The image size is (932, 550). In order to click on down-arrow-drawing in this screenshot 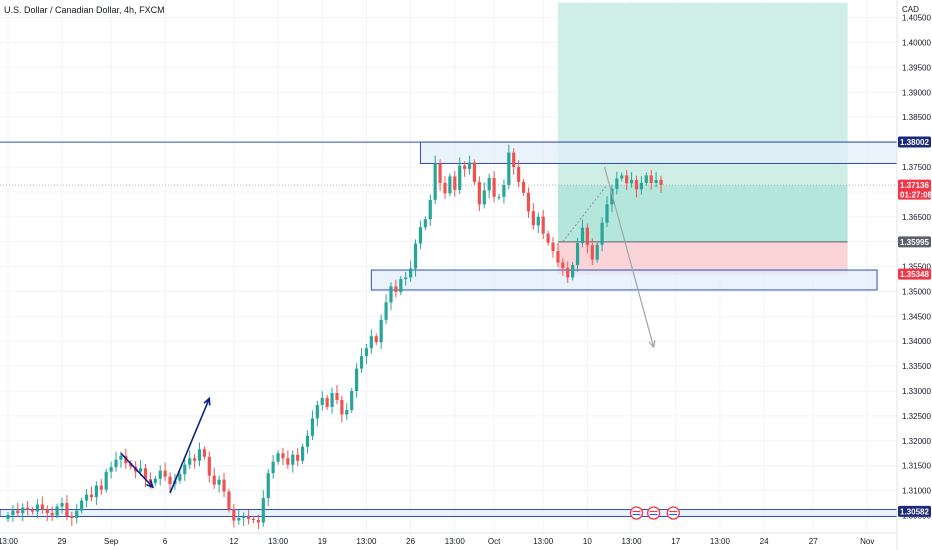, I will do `click(137, 470)`.